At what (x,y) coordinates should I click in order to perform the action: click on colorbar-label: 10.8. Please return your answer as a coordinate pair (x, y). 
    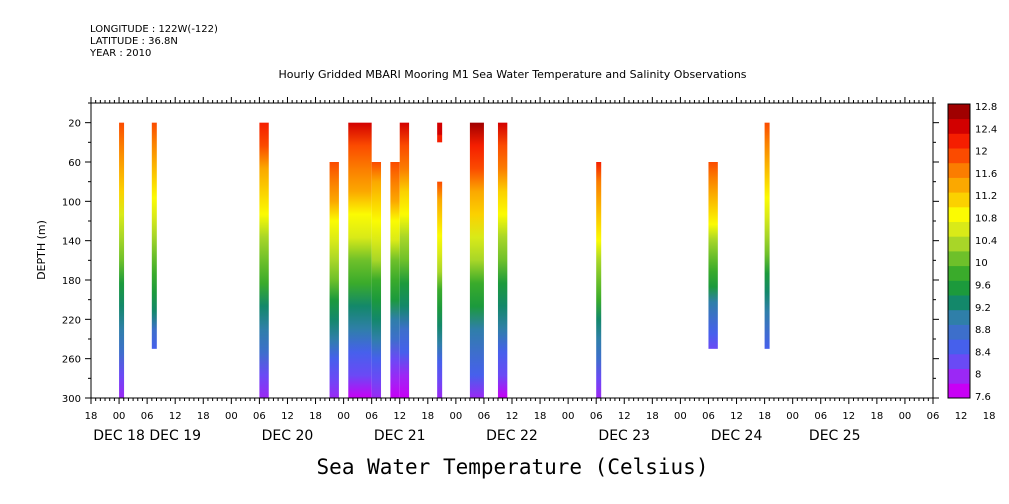
    Looking at the image, I should click on (986, 219).